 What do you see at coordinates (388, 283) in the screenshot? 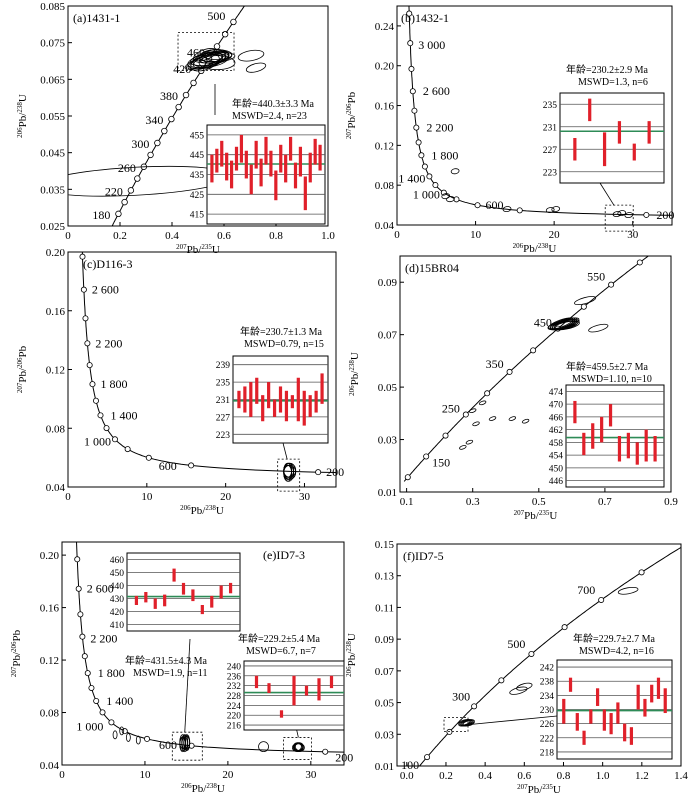
I see `y-tick-label: 0.09` at bounding box center [388, 283].